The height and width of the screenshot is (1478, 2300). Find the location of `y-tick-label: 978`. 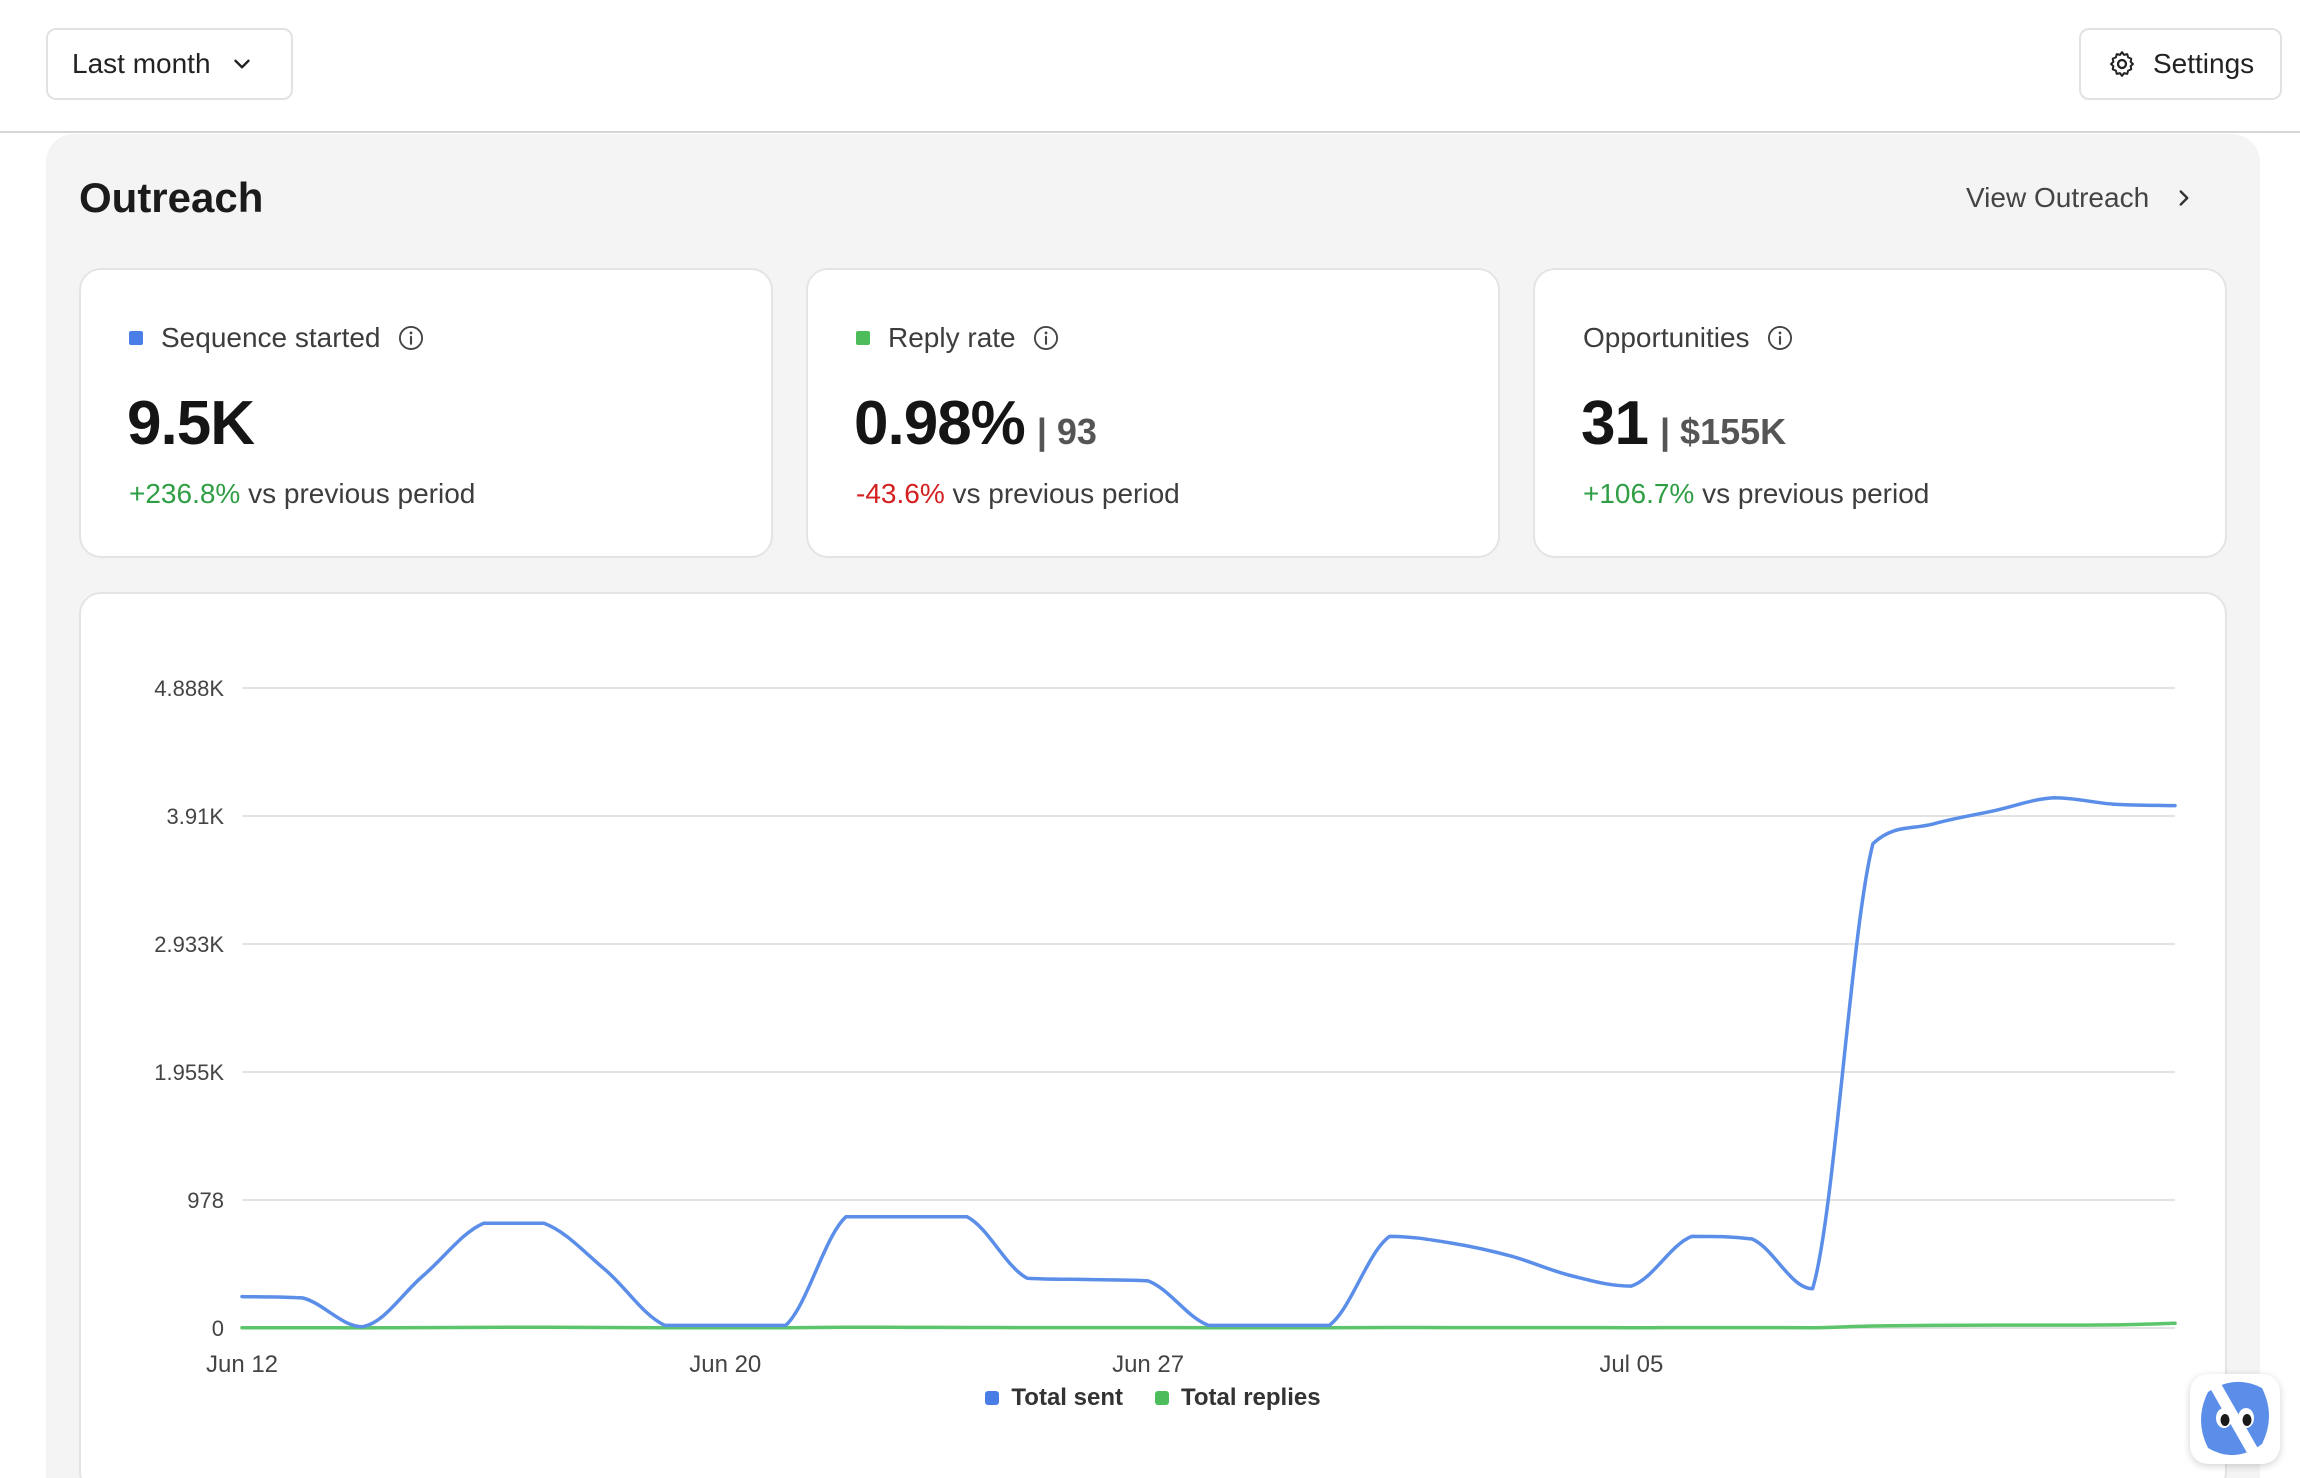

y-tick-label: 978 is located at coordinates (205, 1200).